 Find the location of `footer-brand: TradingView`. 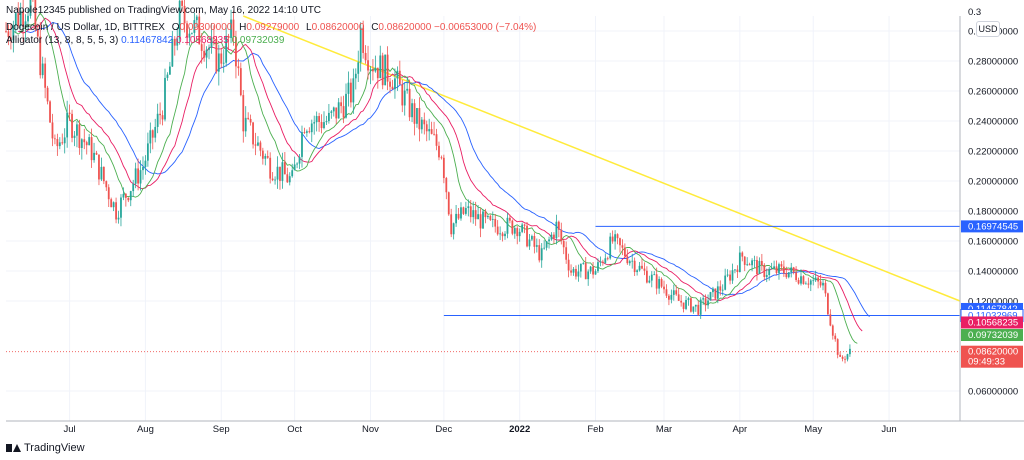

footer-brand: TradingView is located at coordinates (45, 448).